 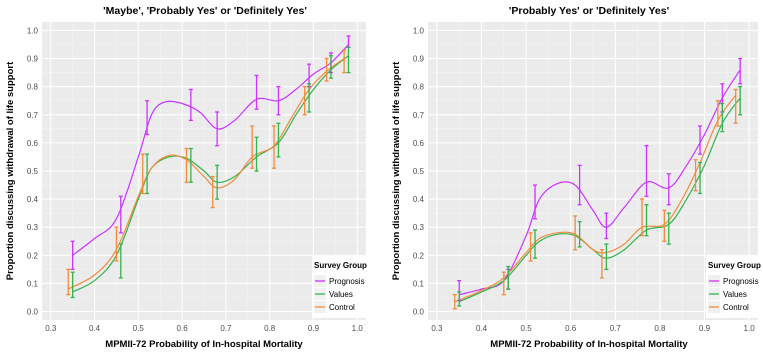 What do you see at coordinates (571, 328) in the screenshot?
I see `chart-right-x-tick-label: 0.6` at bounding box center [571, 328].